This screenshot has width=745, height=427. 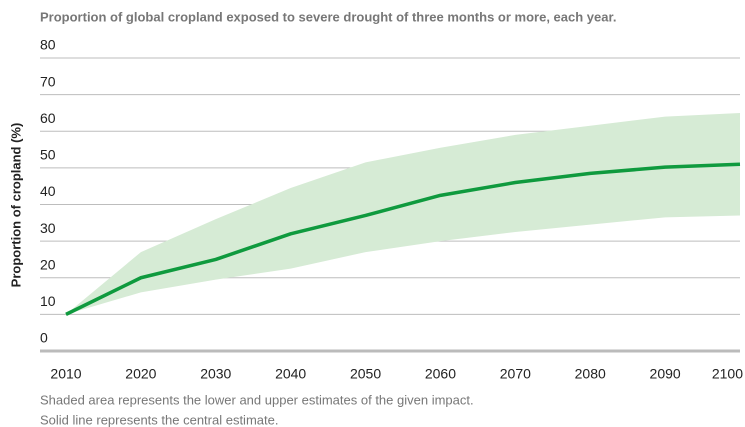 I want to click on x-tick-label: 2050, so click(x=365, y=374).